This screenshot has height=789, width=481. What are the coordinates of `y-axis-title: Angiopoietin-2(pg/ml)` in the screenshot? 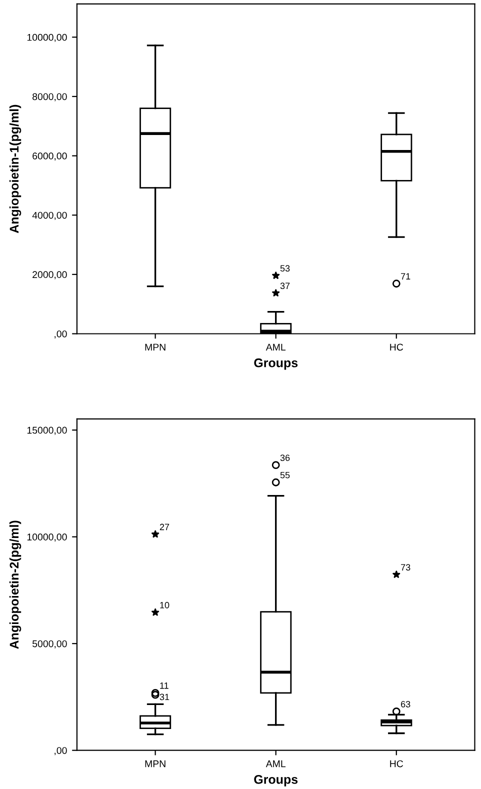 It's located at (15, 584).